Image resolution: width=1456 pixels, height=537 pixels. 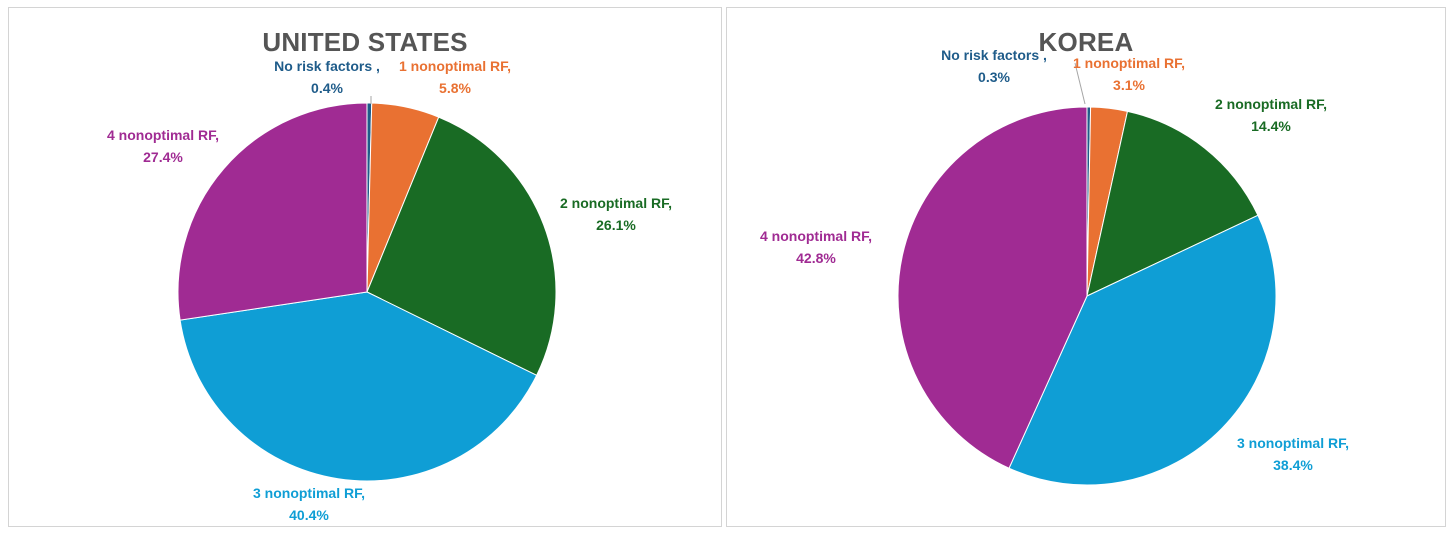 I want to click on slice-data-label: 2 nonoptimal RF, 14.4%, so click(x=1271, y=115).